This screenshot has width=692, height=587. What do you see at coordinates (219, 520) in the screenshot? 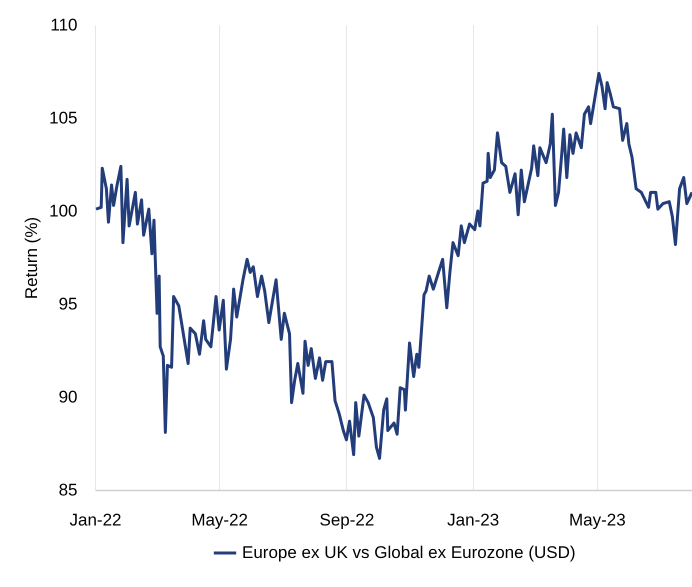
I see `x-tick-label: May-22` at bounding box center [219, 520].